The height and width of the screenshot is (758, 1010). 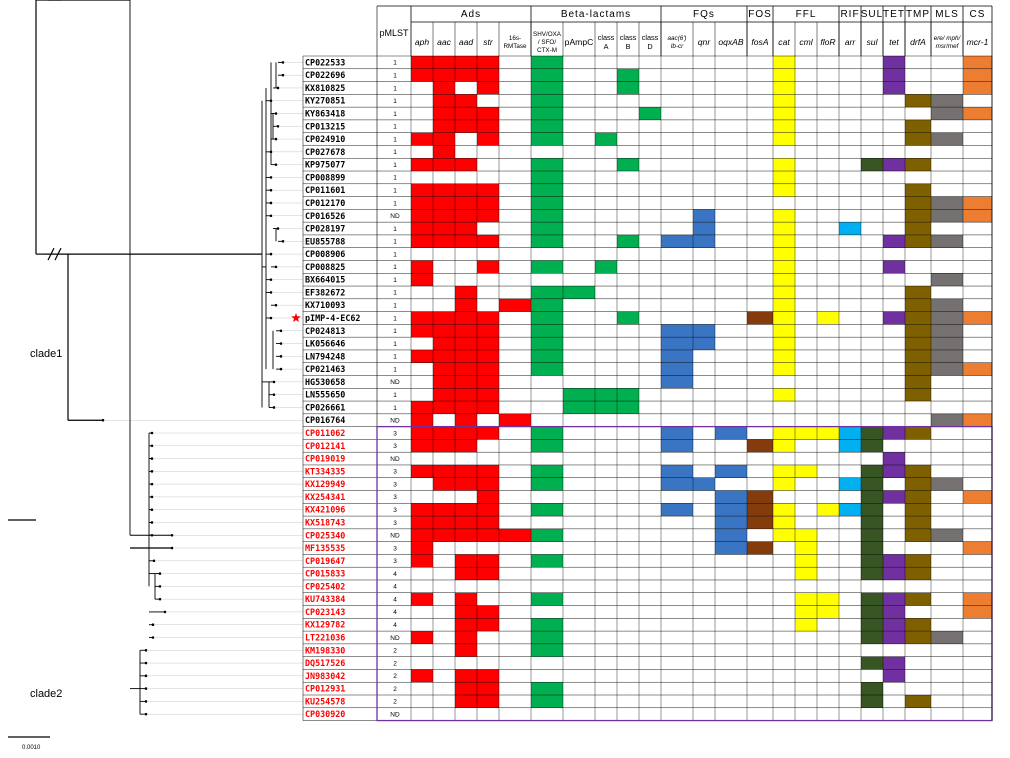 I want to click on strain-label-KY270851: KY270851, so click(x=325, y=101).